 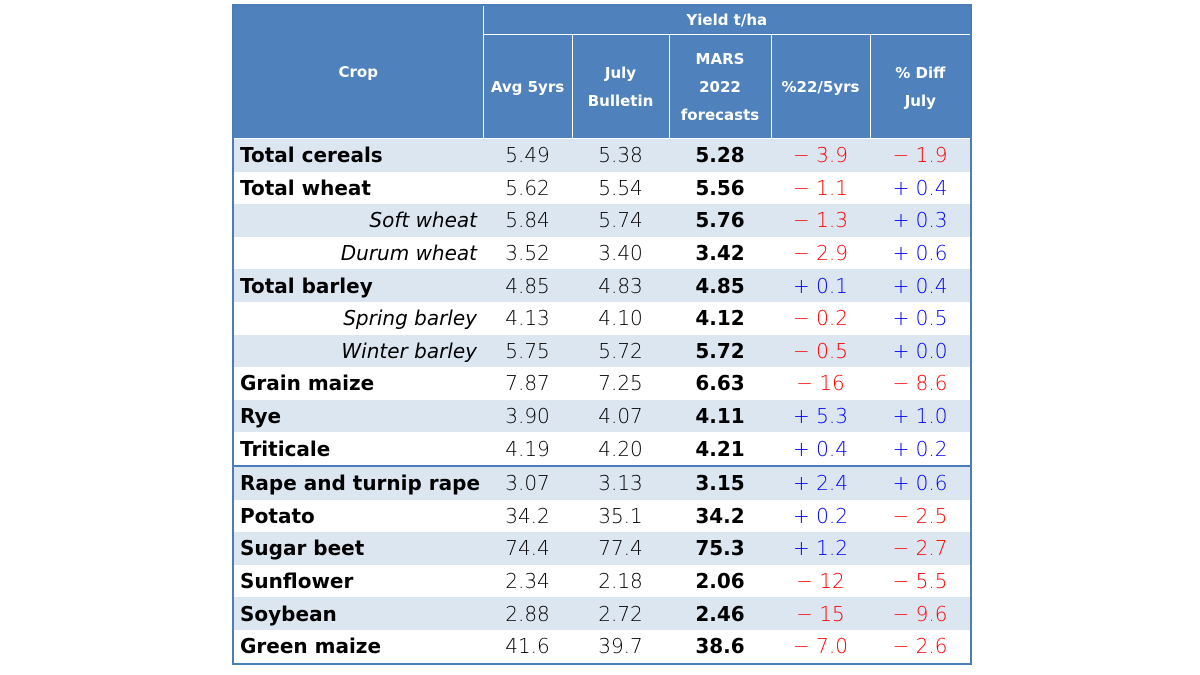 I want to click on crop-name: Soybean, so click(x=358, y=613).